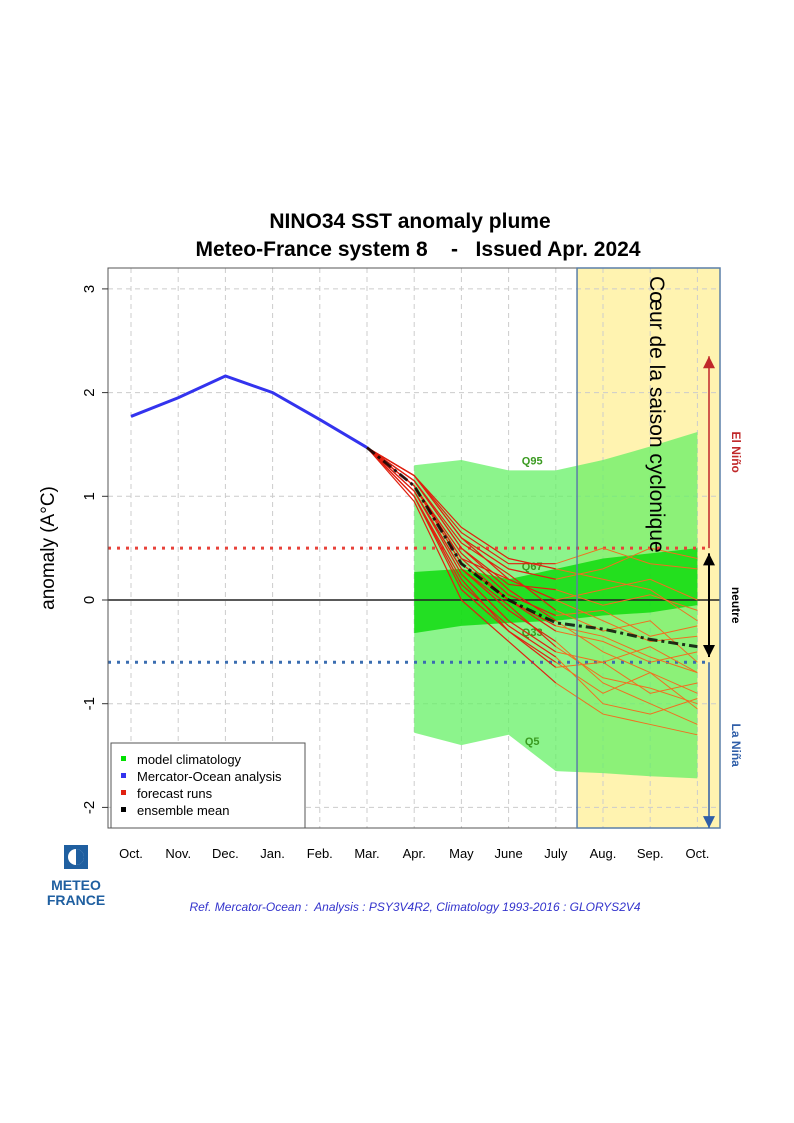  Describe the element at coordinates (532, 567) in the screenshot. I see `quantile-label: Q67` at that location.